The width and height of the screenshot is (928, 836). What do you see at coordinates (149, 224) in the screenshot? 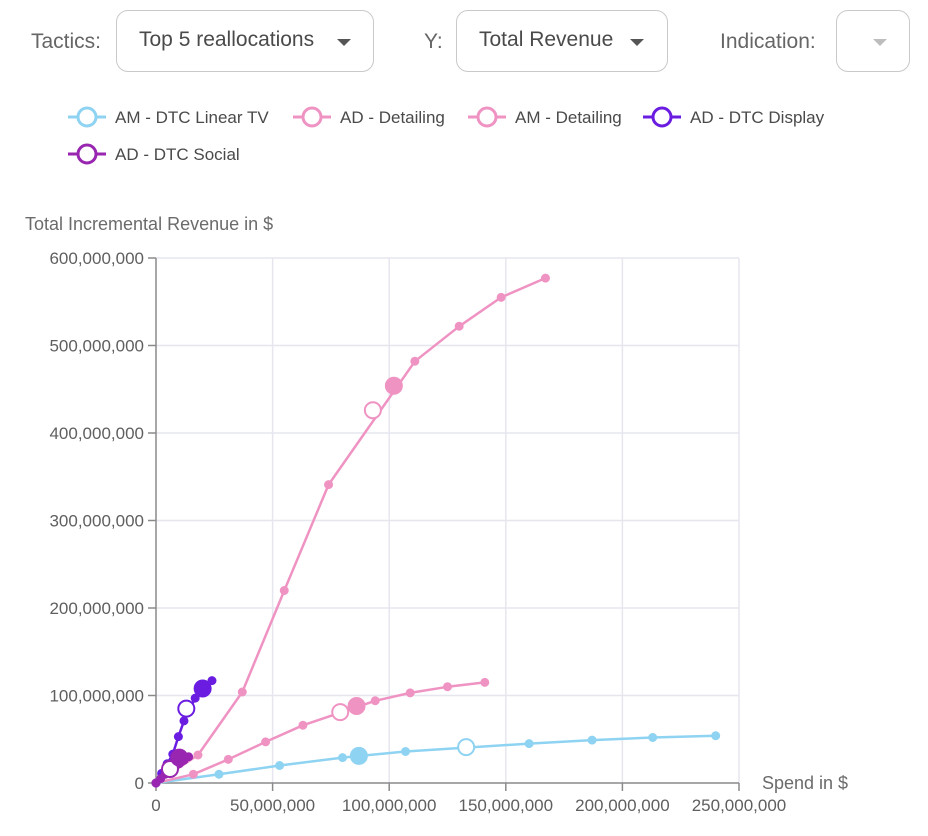
I see `y-axis-title: Total Incremental Revenue in $` at bounding box center [149, 224].